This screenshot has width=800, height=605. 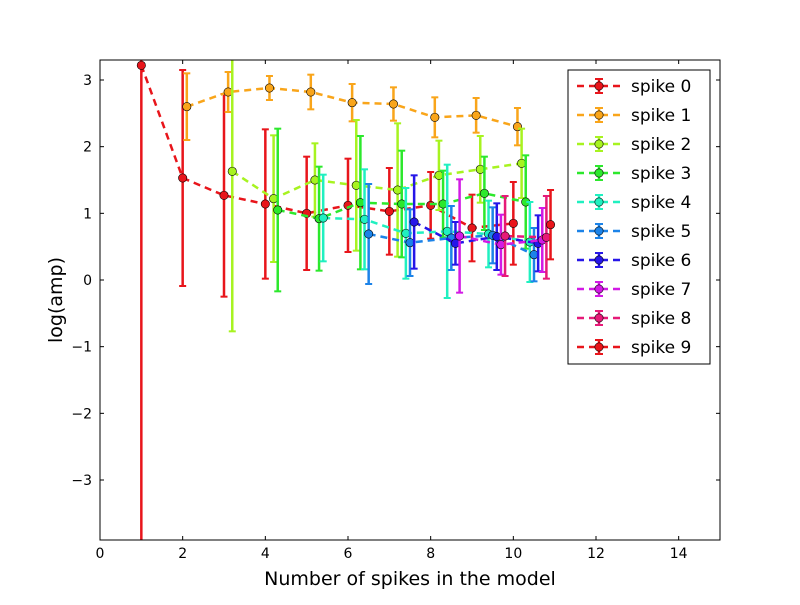 I want to click on legend-item: spike 0, so click(x=634, y=87).